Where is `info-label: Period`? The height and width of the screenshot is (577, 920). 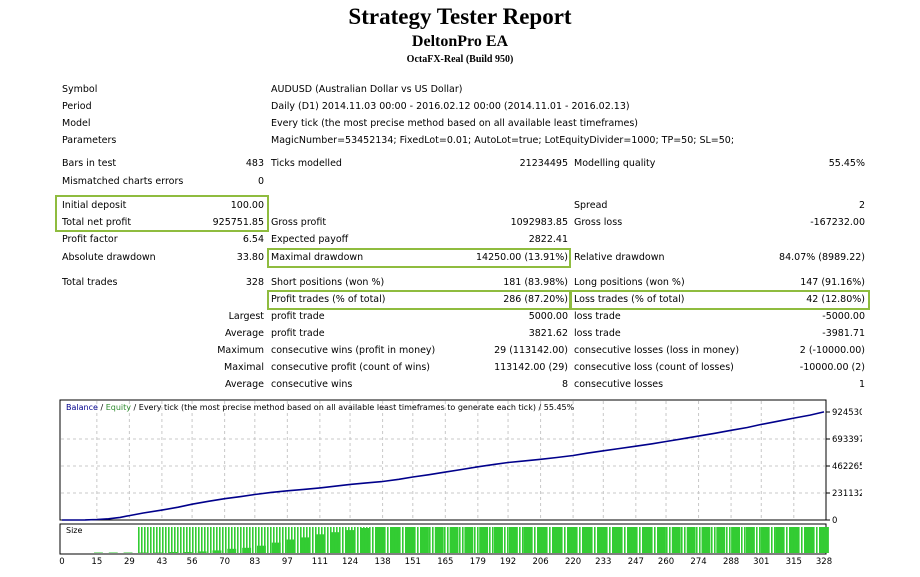 info-label: Period is located at coordinates (77, 106).